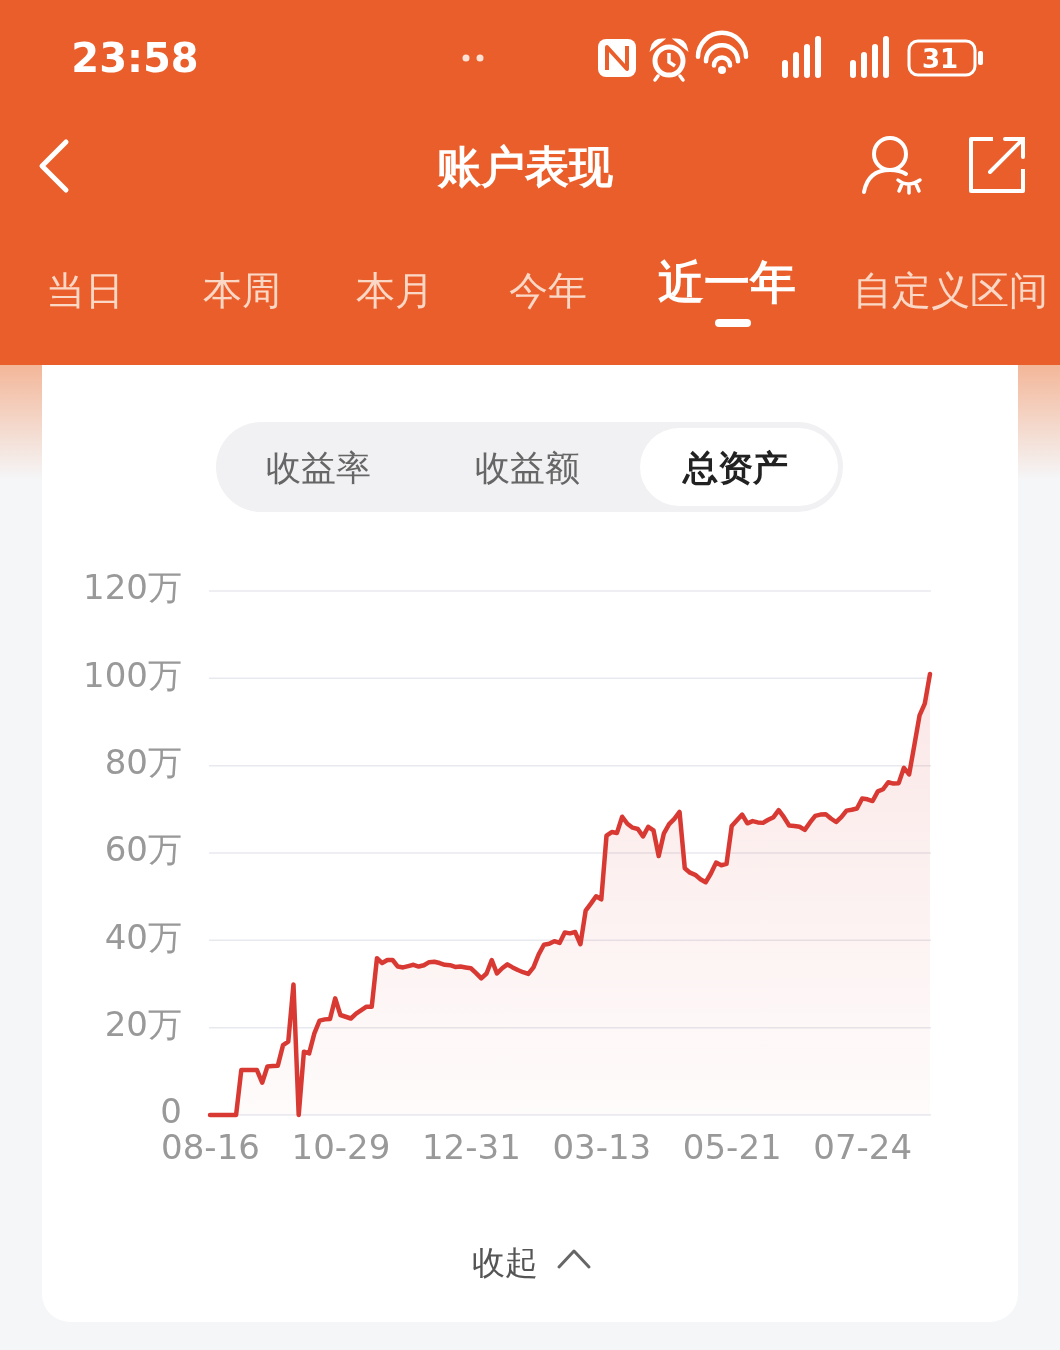 This screenshot has height=1350, width=1060. Describe the element at coordinates (471, 1147) in the screenshot. I see `x-tick-label: 12-31` at that location.